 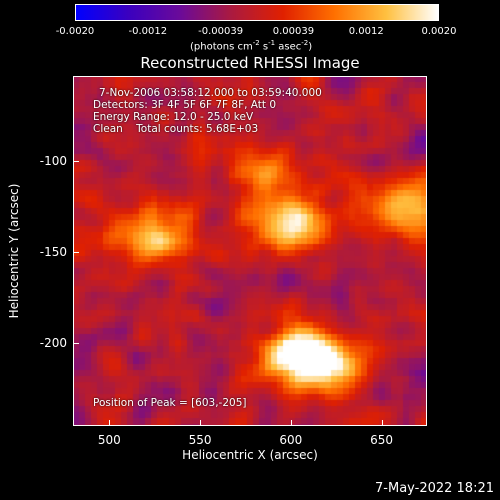 I want to click on x-tick-label: 500, so click(x=109, y=440).